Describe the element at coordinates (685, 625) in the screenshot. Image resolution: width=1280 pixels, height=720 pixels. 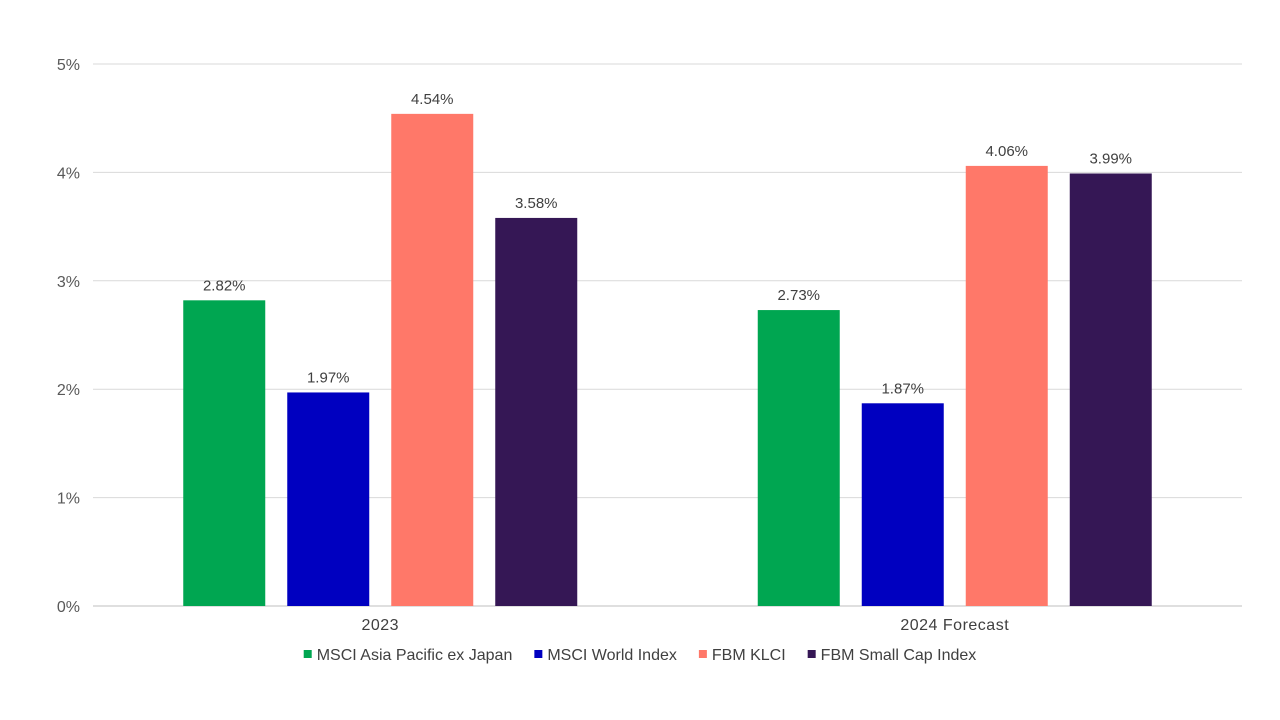
I see `x-axis-categories: 2023 2024 Forecast` at that location.